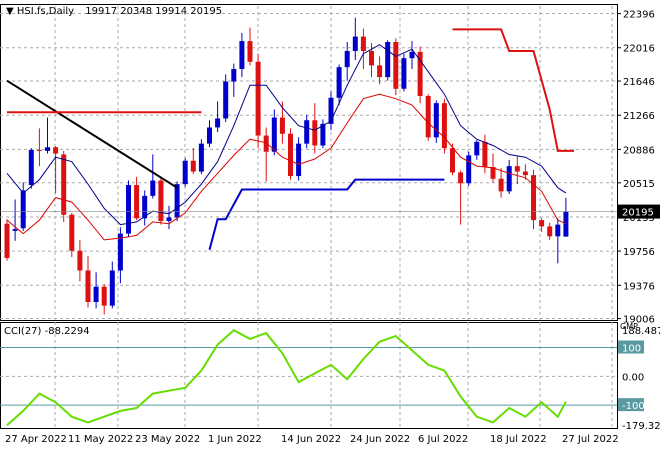 This screenshot has width=660, height=450. What do you see at coordinates (311, 439) in the screenshot?
I see `time-axis-label: 14 Jun 2022` at bounding box center [311, 439].